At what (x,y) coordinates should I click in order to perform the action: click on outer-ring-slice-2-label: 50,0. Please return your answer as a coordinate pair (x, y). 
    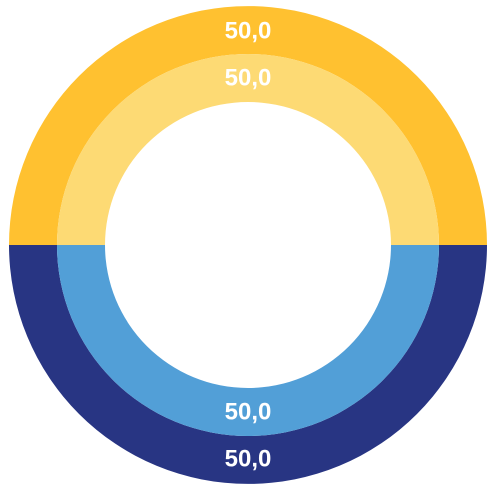
    Looking at the image, I should click on (248, 459).